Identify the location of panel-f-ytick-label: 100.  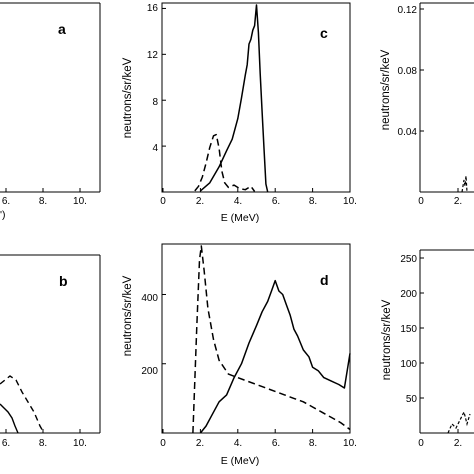
(408, 364).